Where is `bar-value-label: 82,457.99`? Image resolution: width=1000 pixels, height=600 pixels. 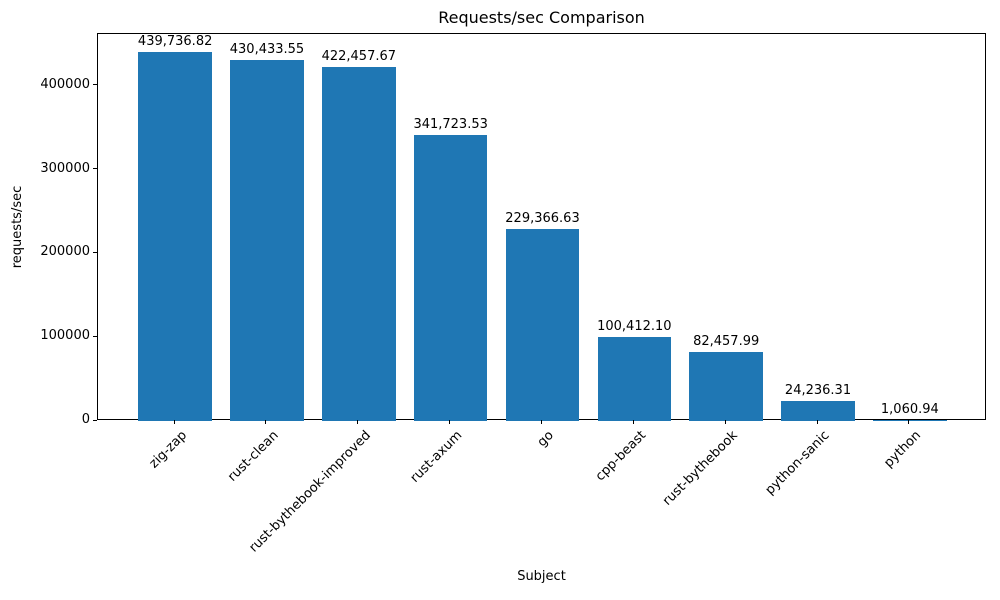 bar-value-label: 82,457.99 is located at coordinates (726, 341).